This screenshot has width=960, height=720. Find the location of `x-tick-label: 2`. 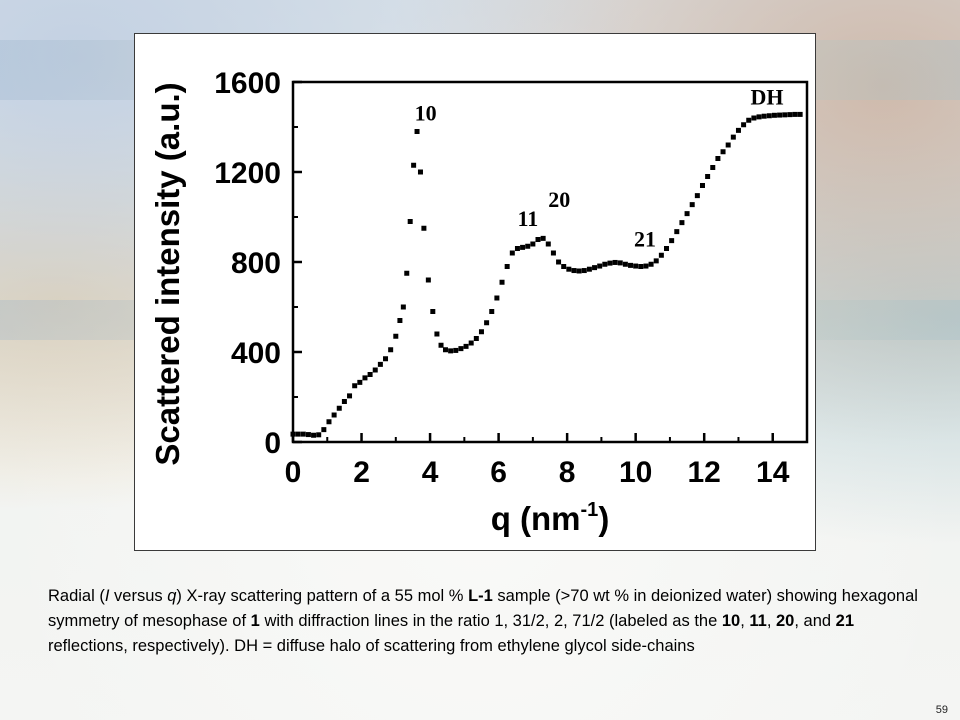

x-tick-label: 2 is located at coordinates (361, 472).